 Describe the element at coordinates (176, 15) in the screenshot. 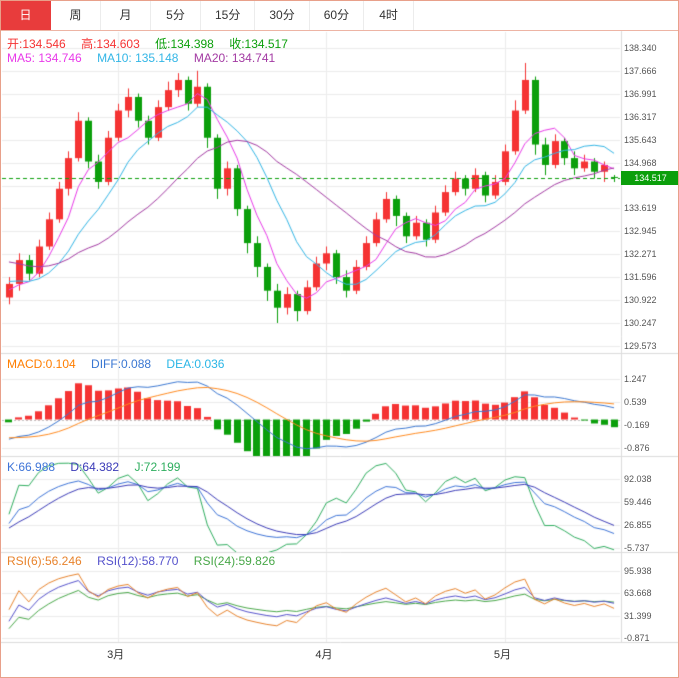

I see `tab-5min: 5分` at that location.